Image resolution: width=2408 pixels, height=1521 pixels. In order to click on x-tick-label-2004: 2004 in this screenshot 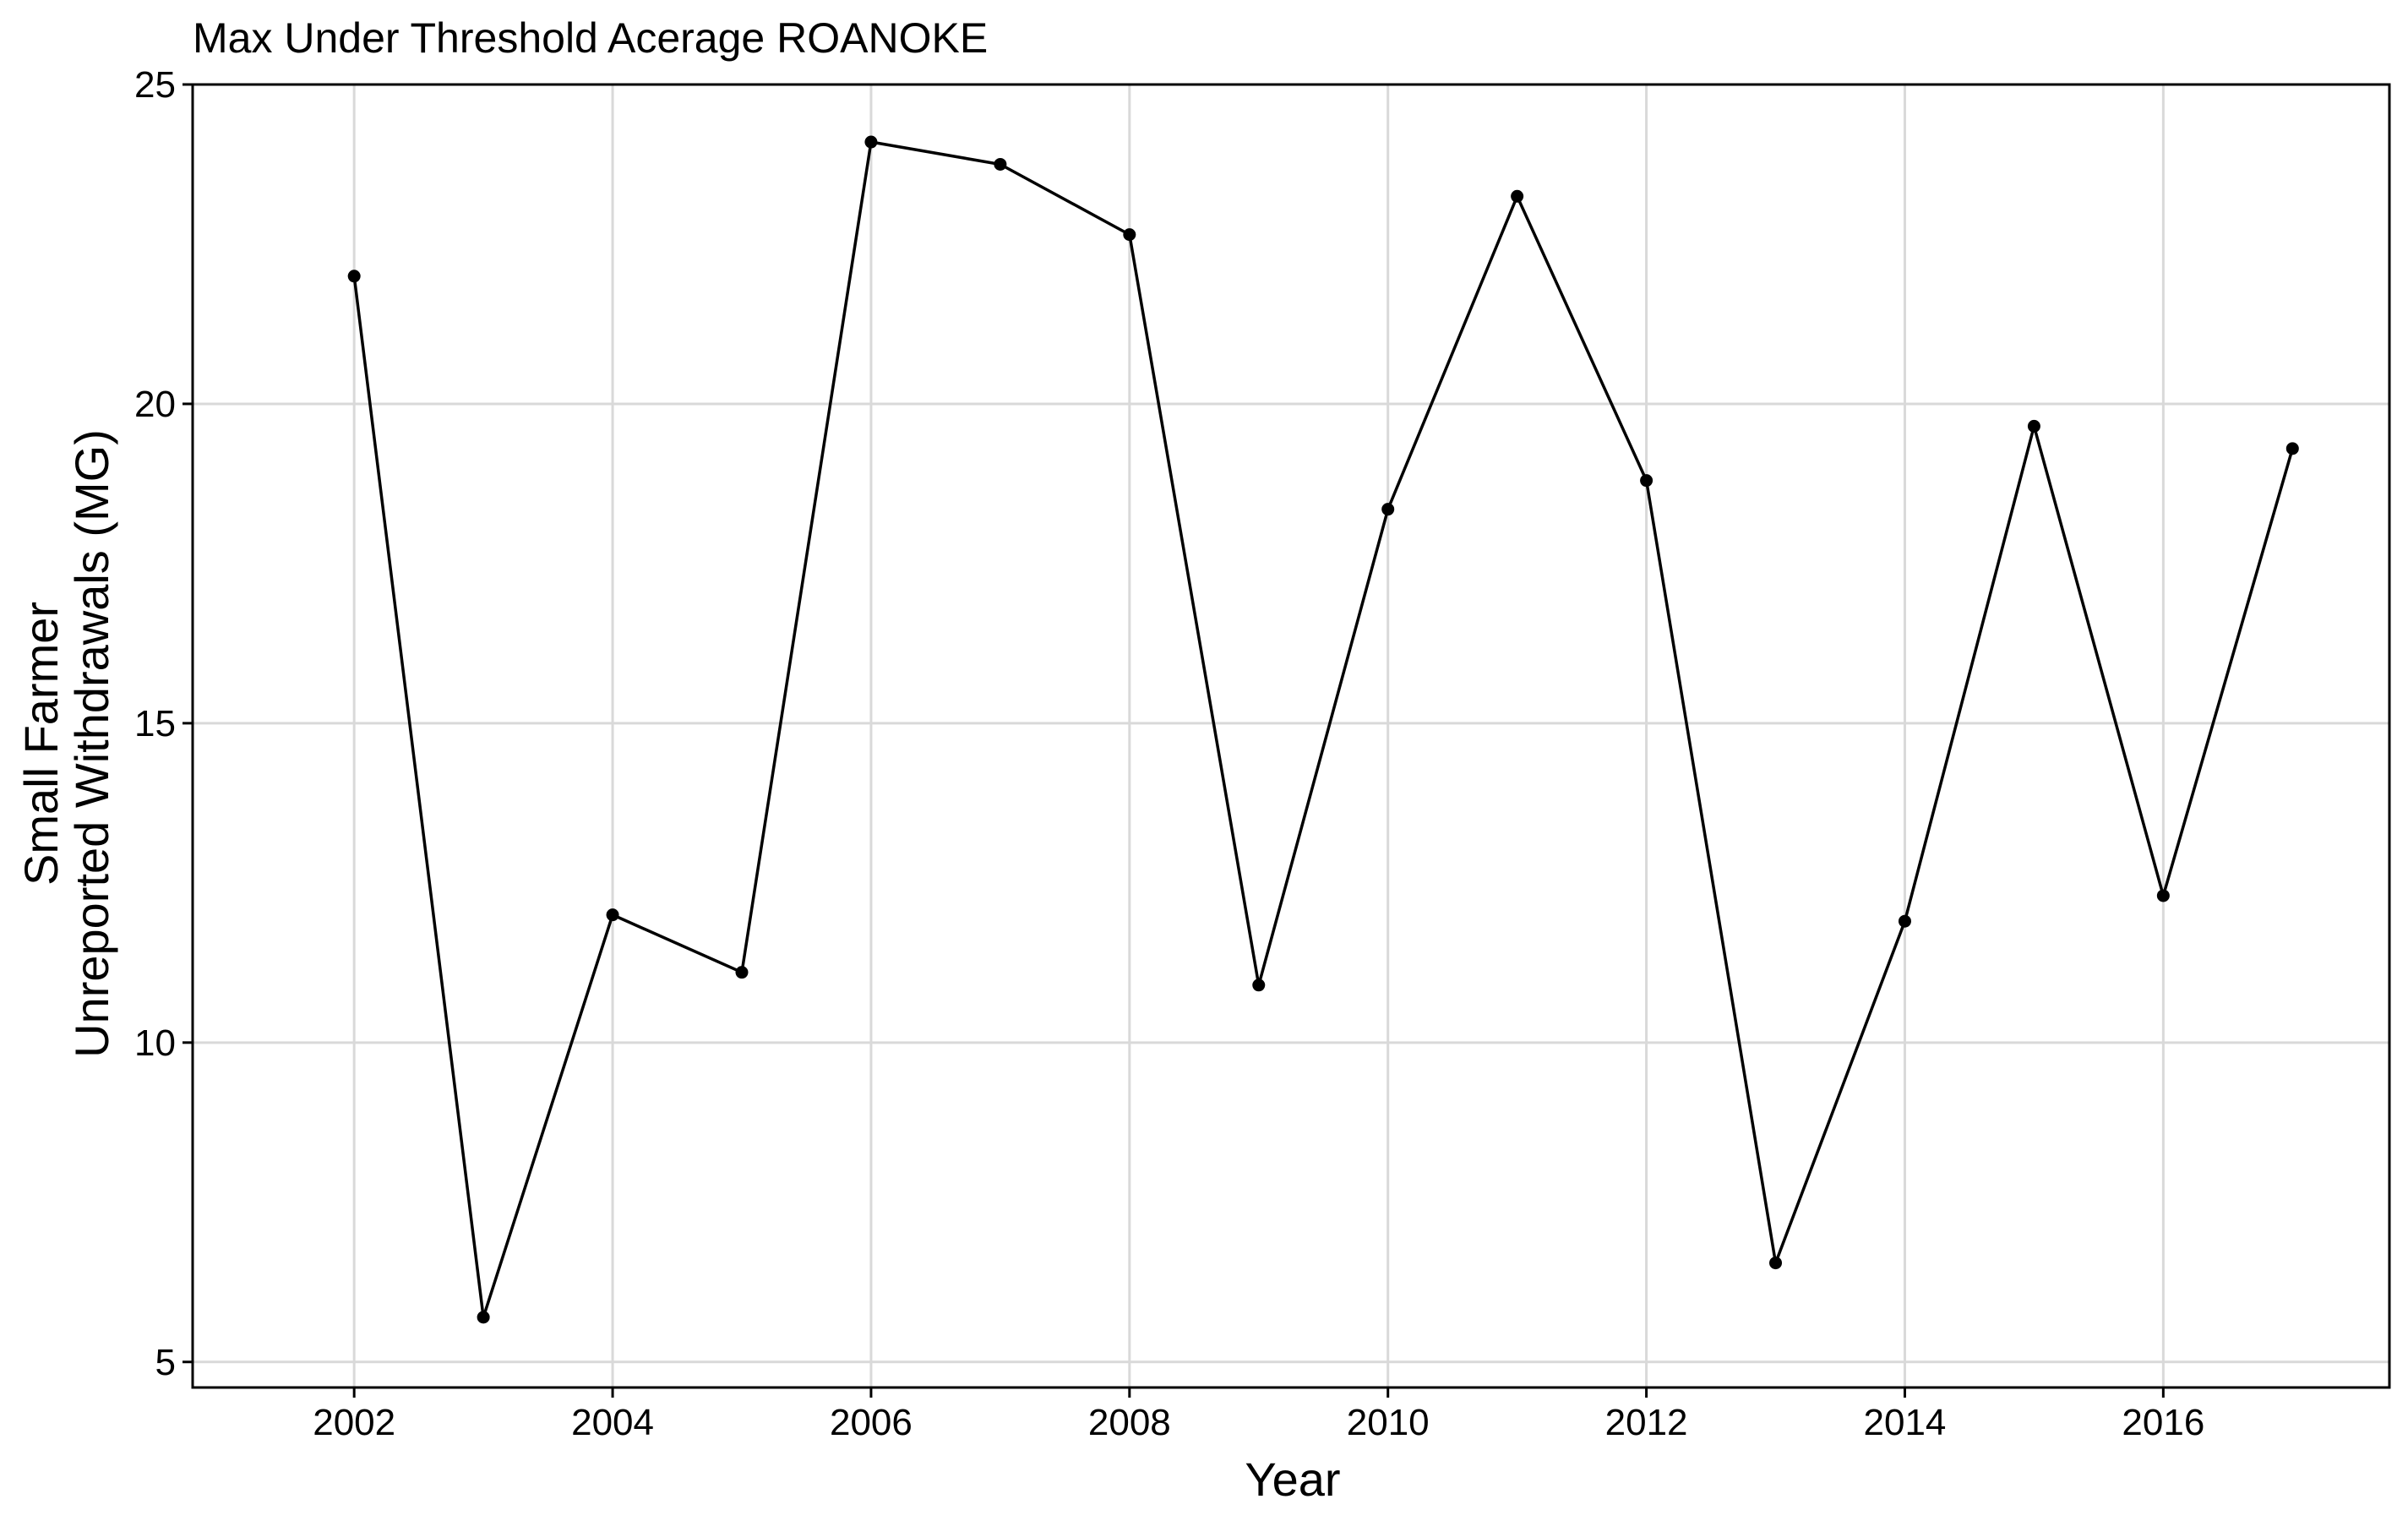, I will do `click(612, 1422)`.